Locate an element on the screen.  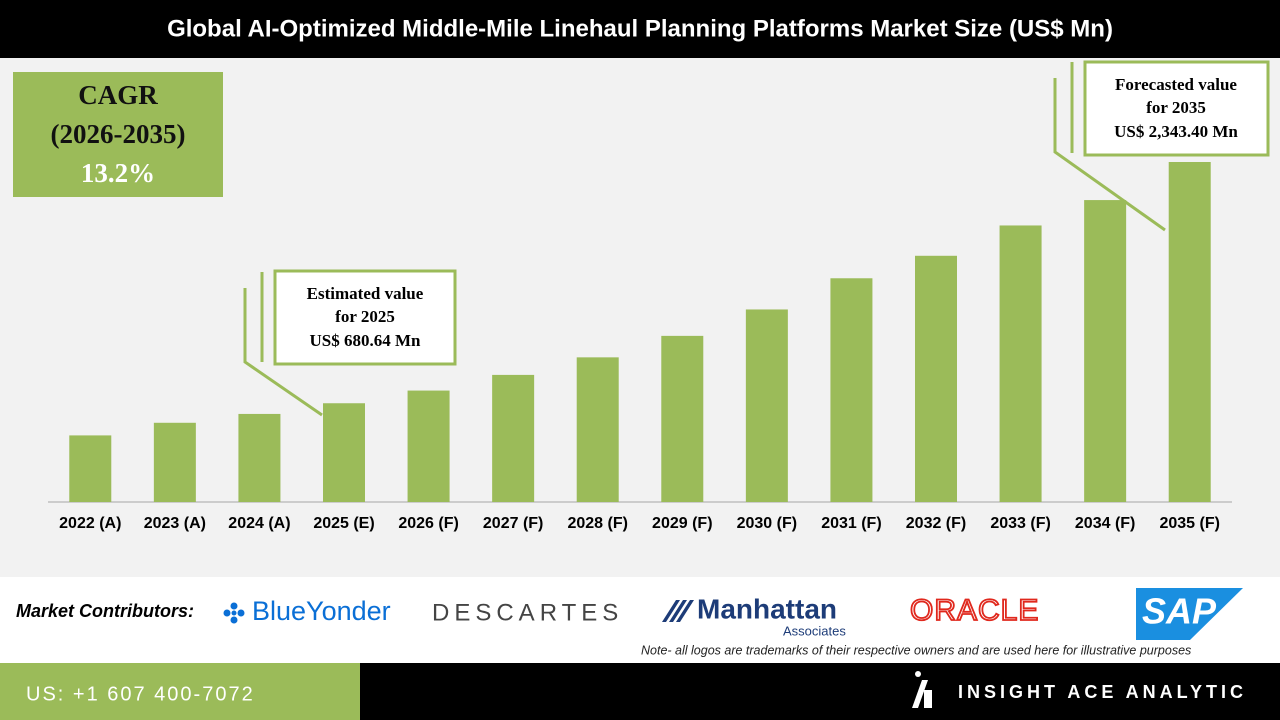
x-tick-label: 2033 (F) is located at coordinates (1020, 523).